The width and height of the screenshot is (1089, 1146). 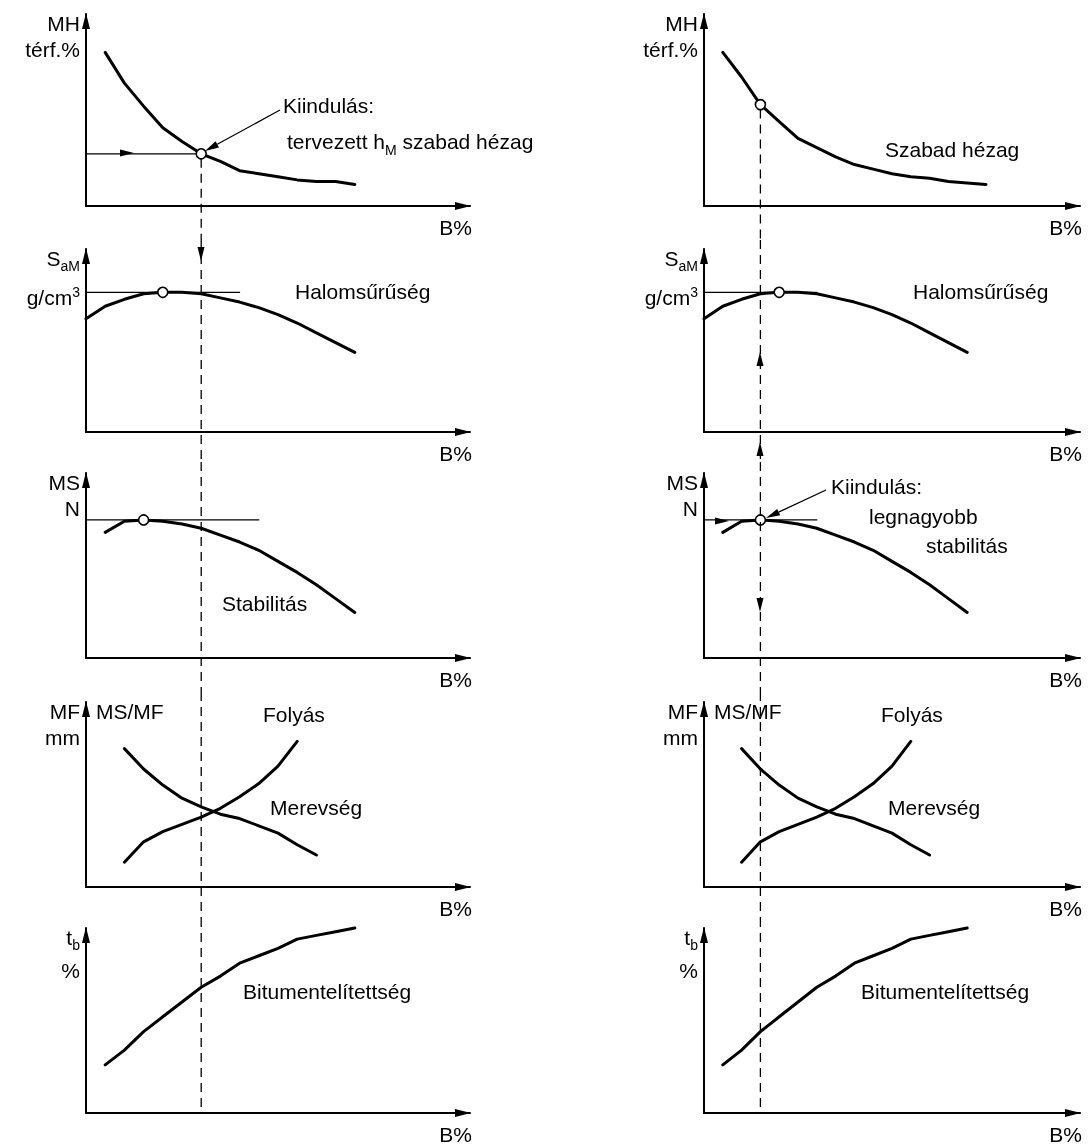 I want to click on text: Kiindulás:, so click(x=877, y=487).